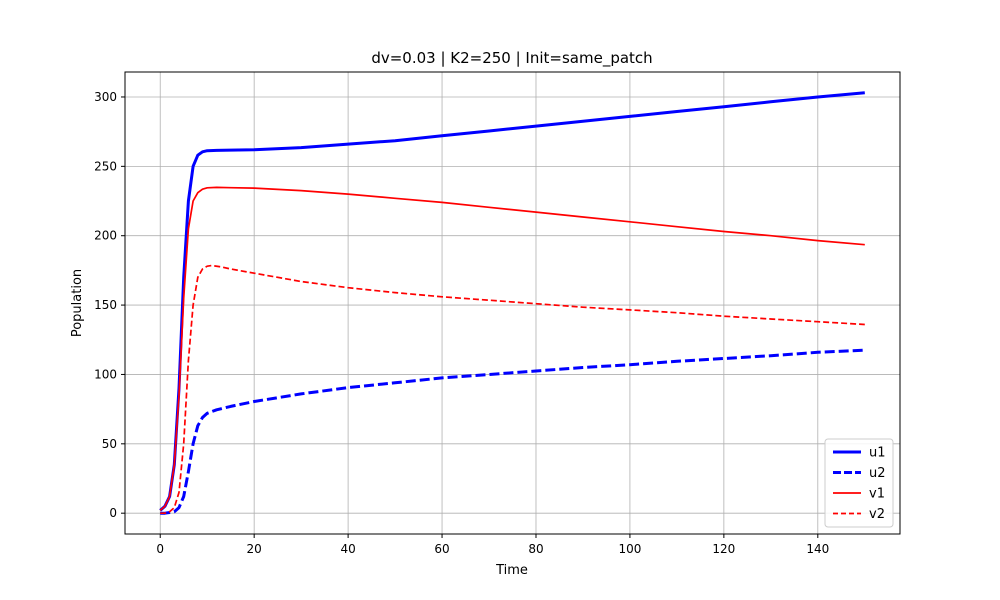 The image size is (1000, 600). Describe the element at coordinates (511, 570) in the screenshot. I see `x-axis-label: Time` at that location.